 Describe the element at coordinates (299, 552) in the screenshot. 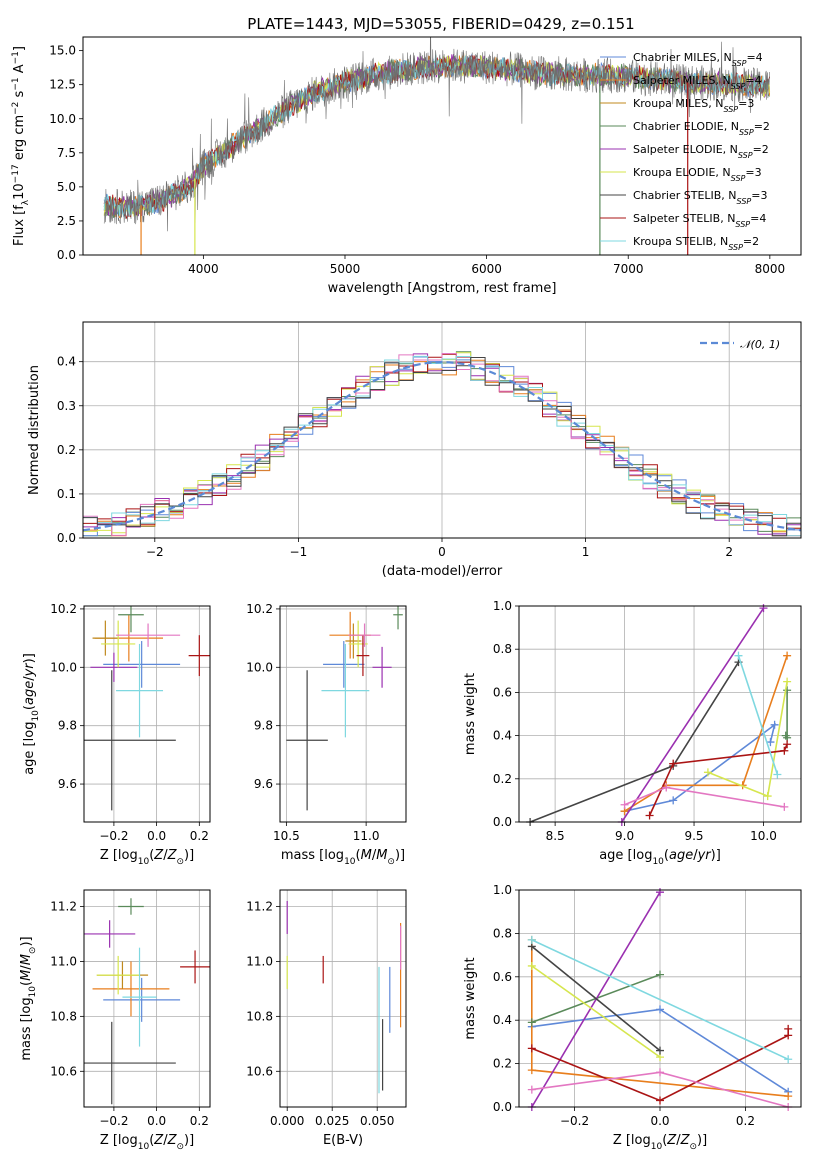

I see `x-tick-label: −1` at that location.